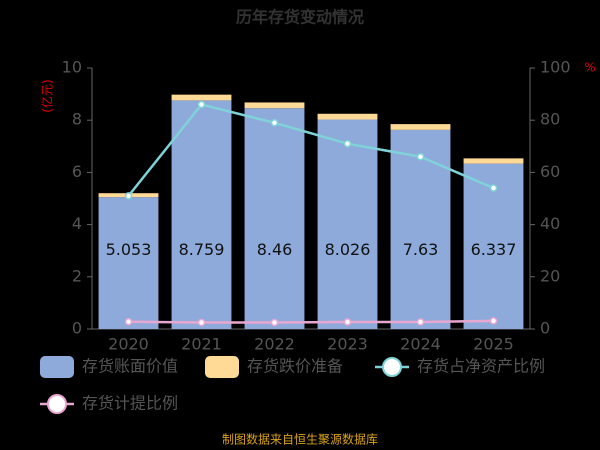  Describe the element at coordinates (347, 344) in the screenshot. I see `x-tick-label: 2023` at that location.